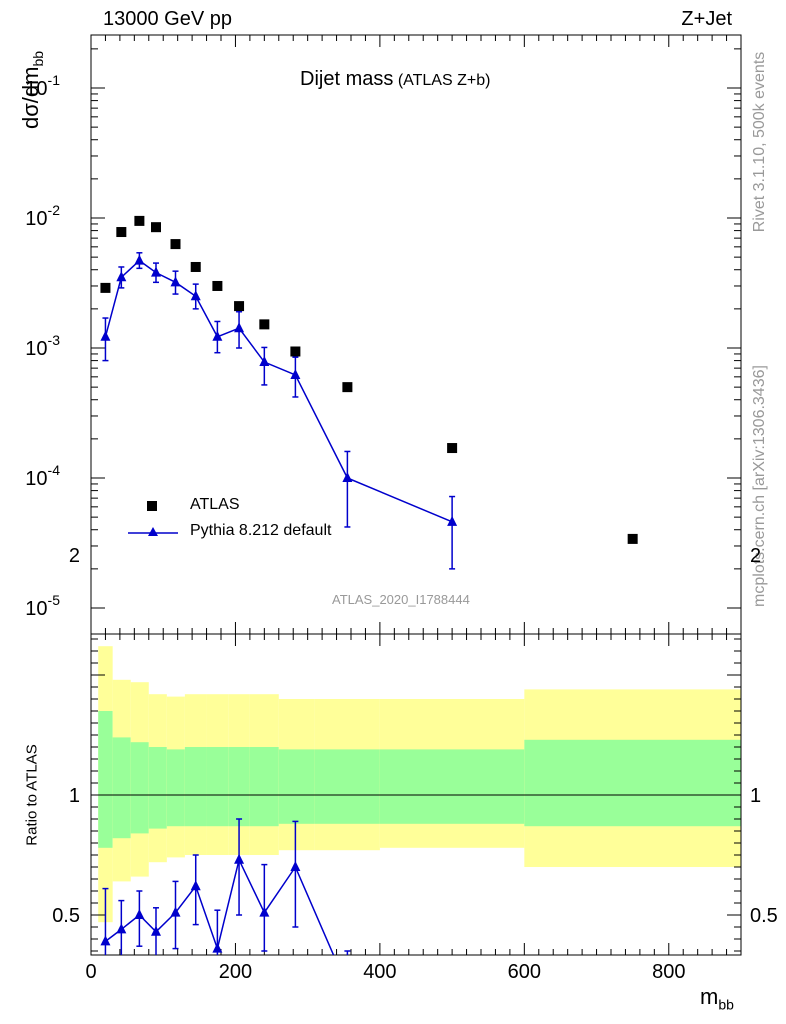  What do you see at coordinates (444, 80) in the screenshot?
I see `plot-title-sub: (ATLAS Z+b)` at bounding box center [444, 80].